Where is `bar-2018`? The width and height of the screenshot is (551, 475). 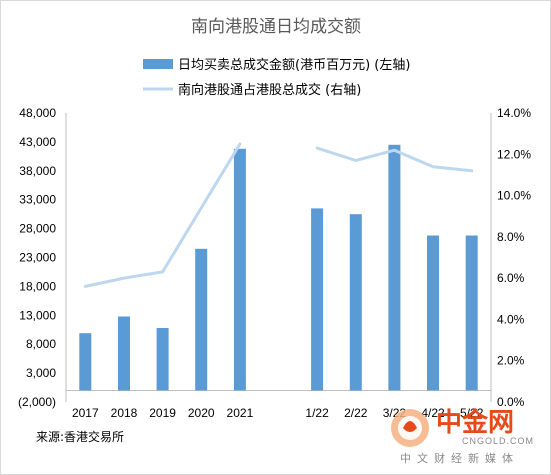
bar-2018 is located at coordinates (124, 353).